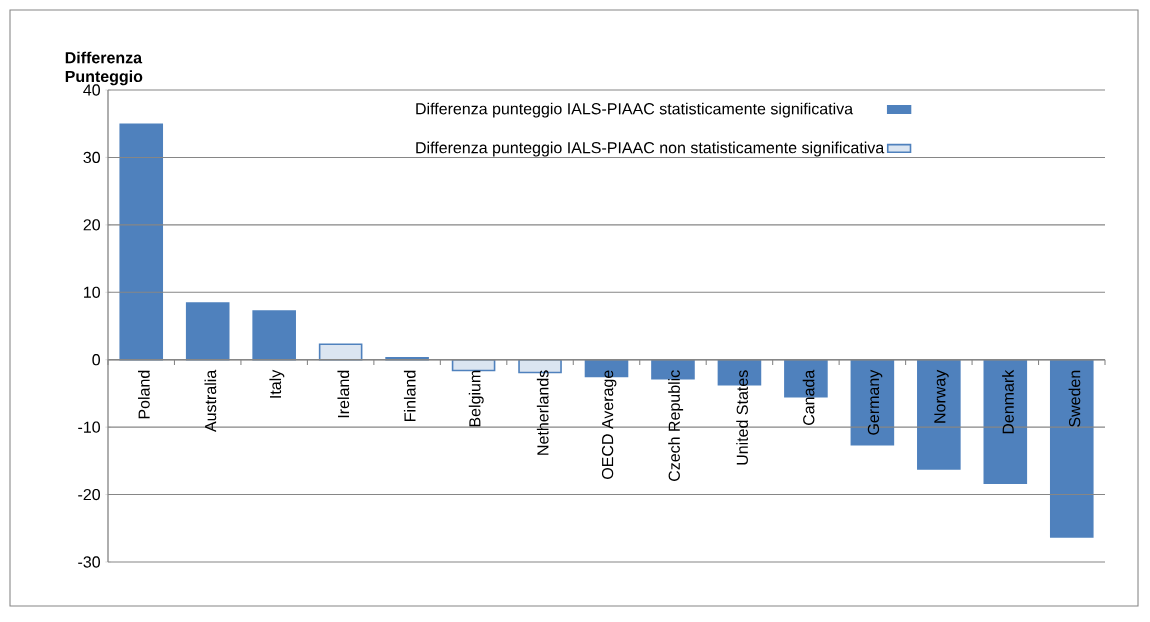 The width and height of the screenshot is (1150, 622). What do you see at coordinates (343, 394) in the screenshot?
I see `x-tick-label: Ireland` at bounding box center [343, 394].